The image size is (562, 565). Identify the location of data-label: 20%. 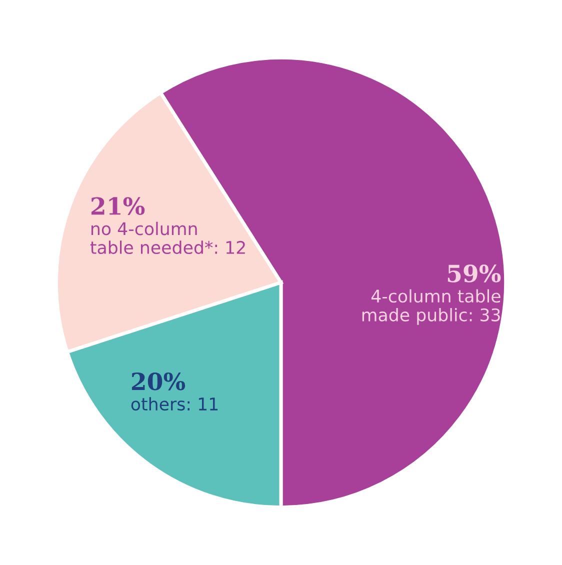
(159, 381).